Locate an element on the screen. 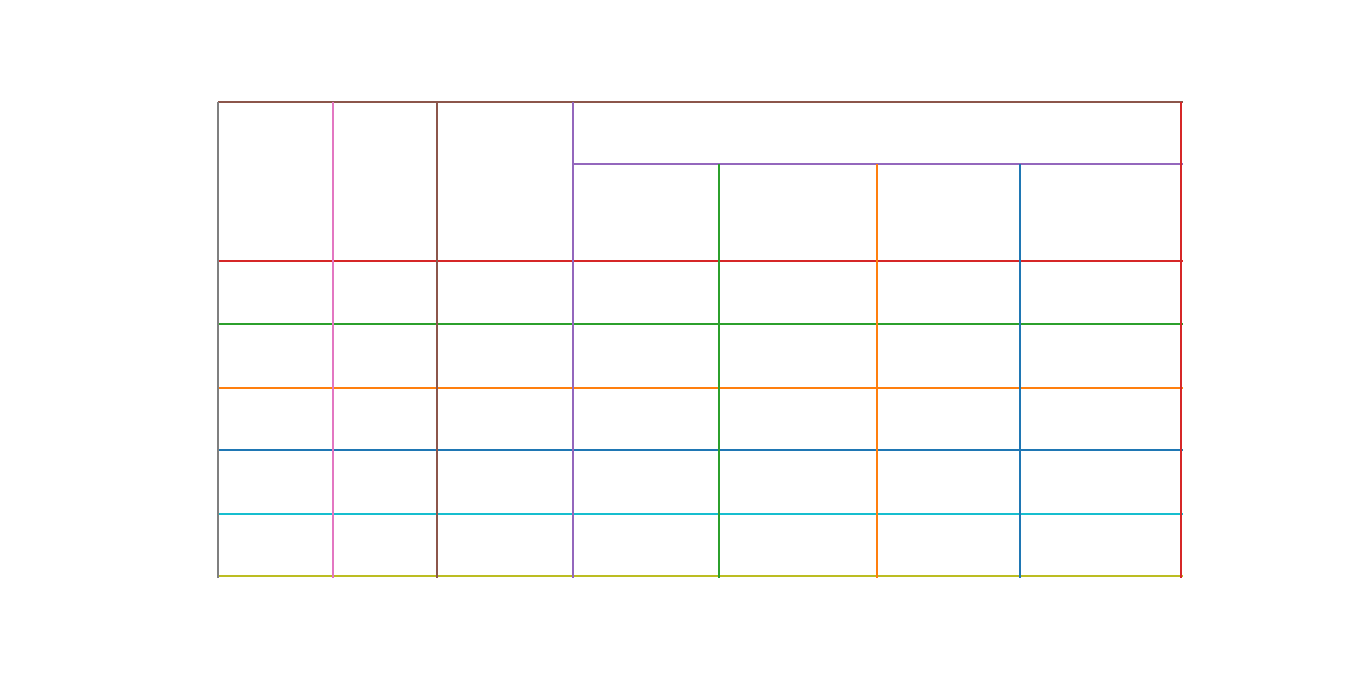  table-cell-r4-c2 is located at coordinates (505, 545).